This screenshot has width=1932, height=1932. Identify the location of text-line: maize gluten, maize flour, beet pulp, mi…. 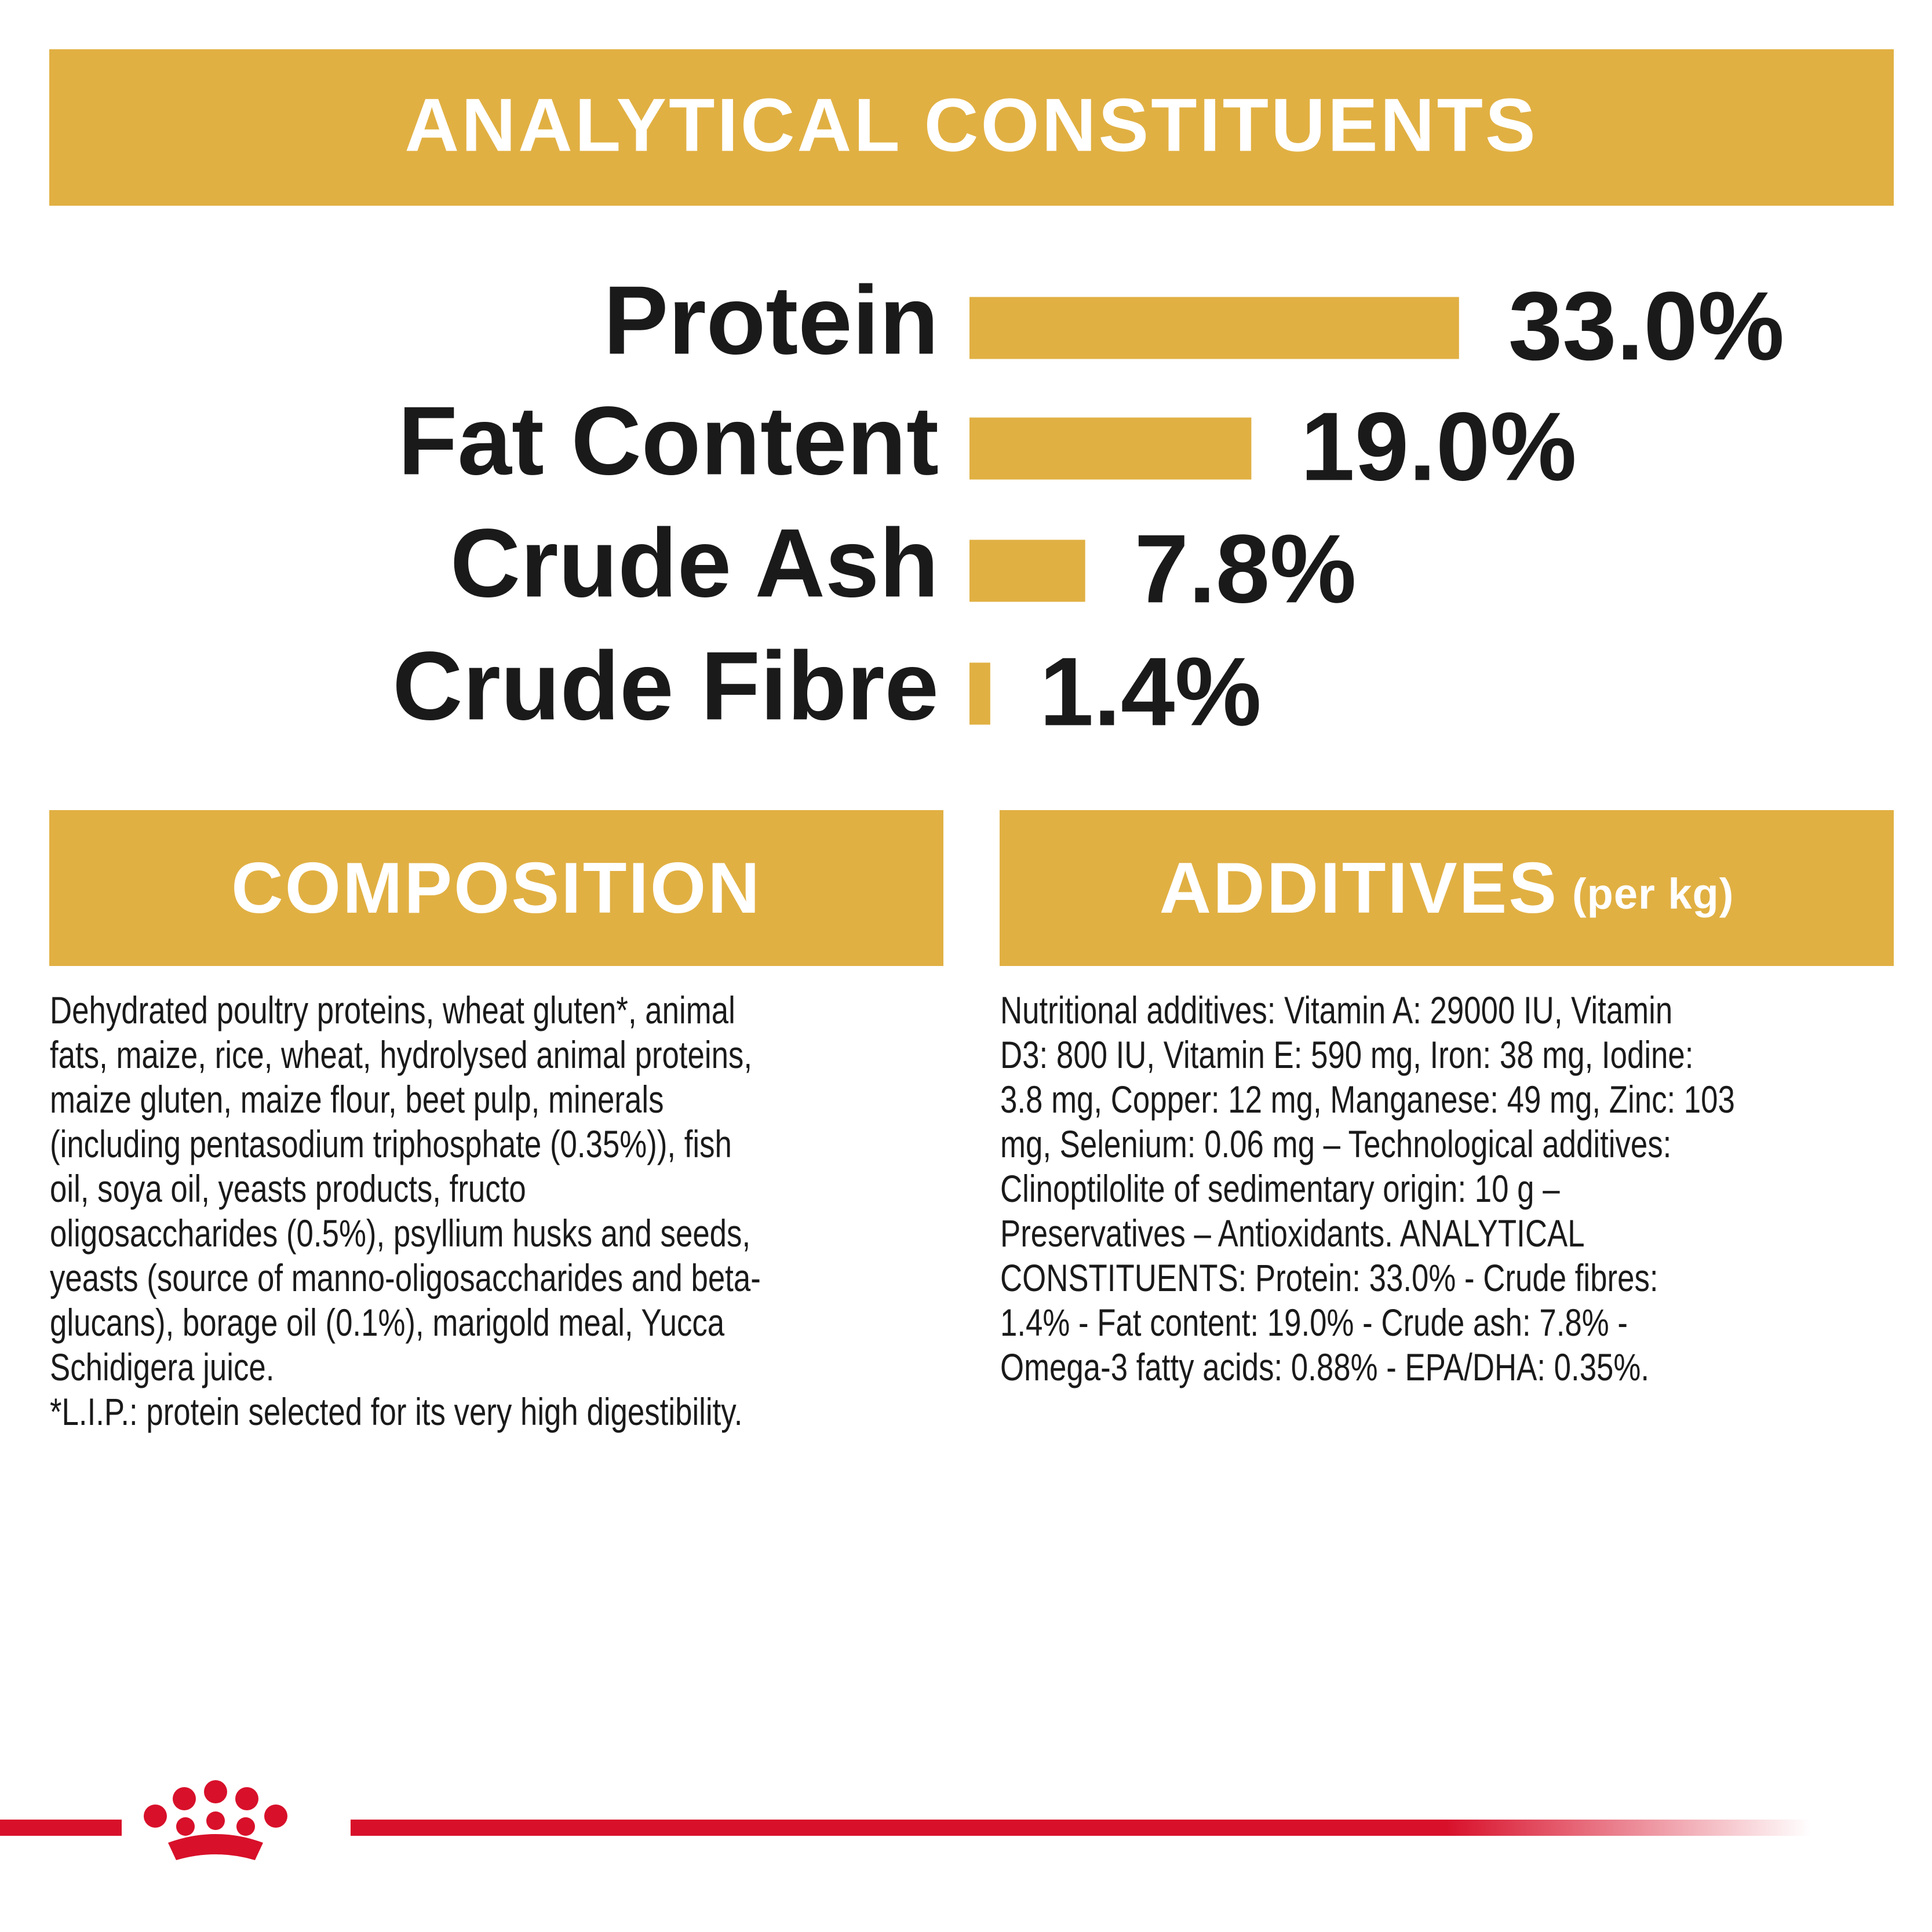
(357, 1099).